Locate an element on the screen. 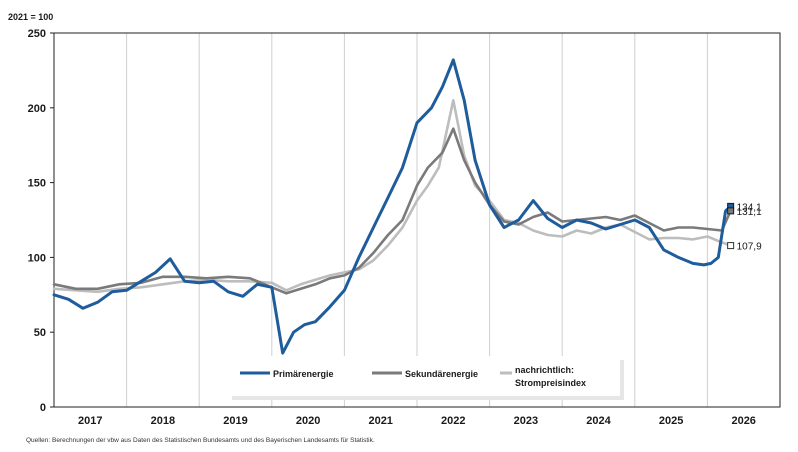 The image size is (798, 452). x-tick-label: 2018 is located at coordinates (163, 421).